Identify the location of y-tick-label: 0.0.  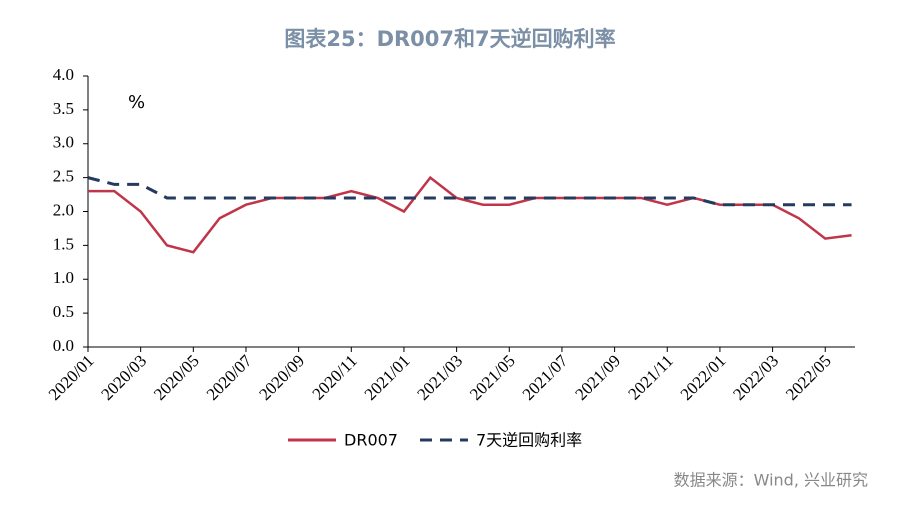
(63, 345).